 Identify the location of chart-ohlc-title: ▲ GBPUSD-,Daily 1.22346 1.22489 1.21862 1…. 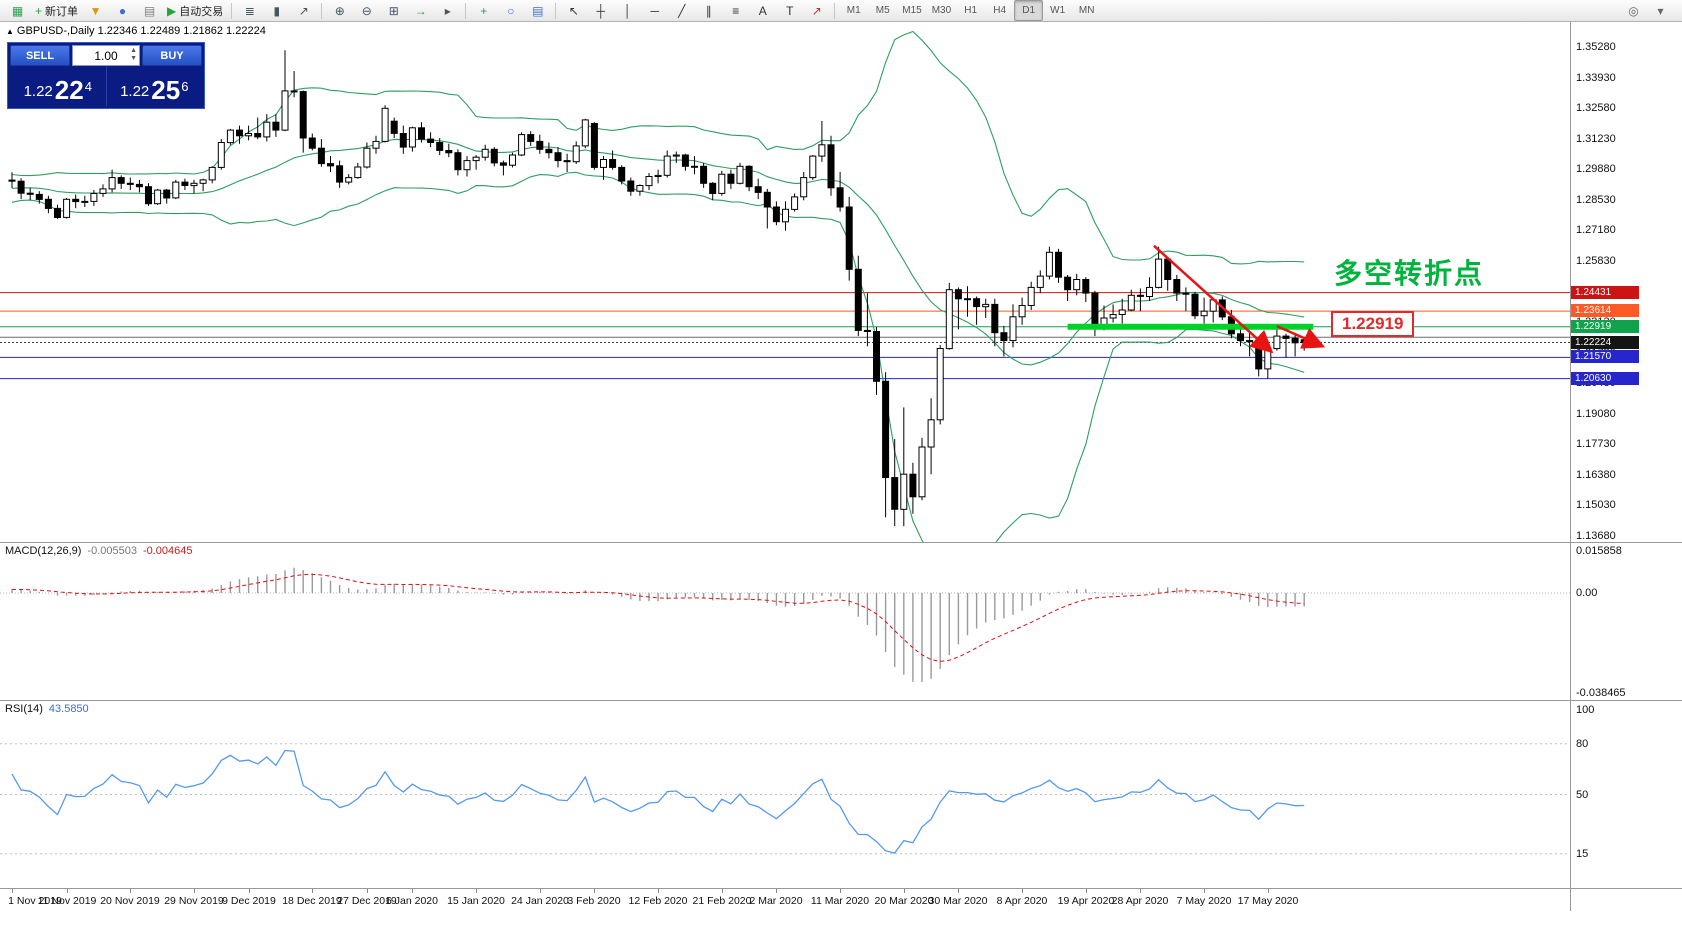
(136, 31).